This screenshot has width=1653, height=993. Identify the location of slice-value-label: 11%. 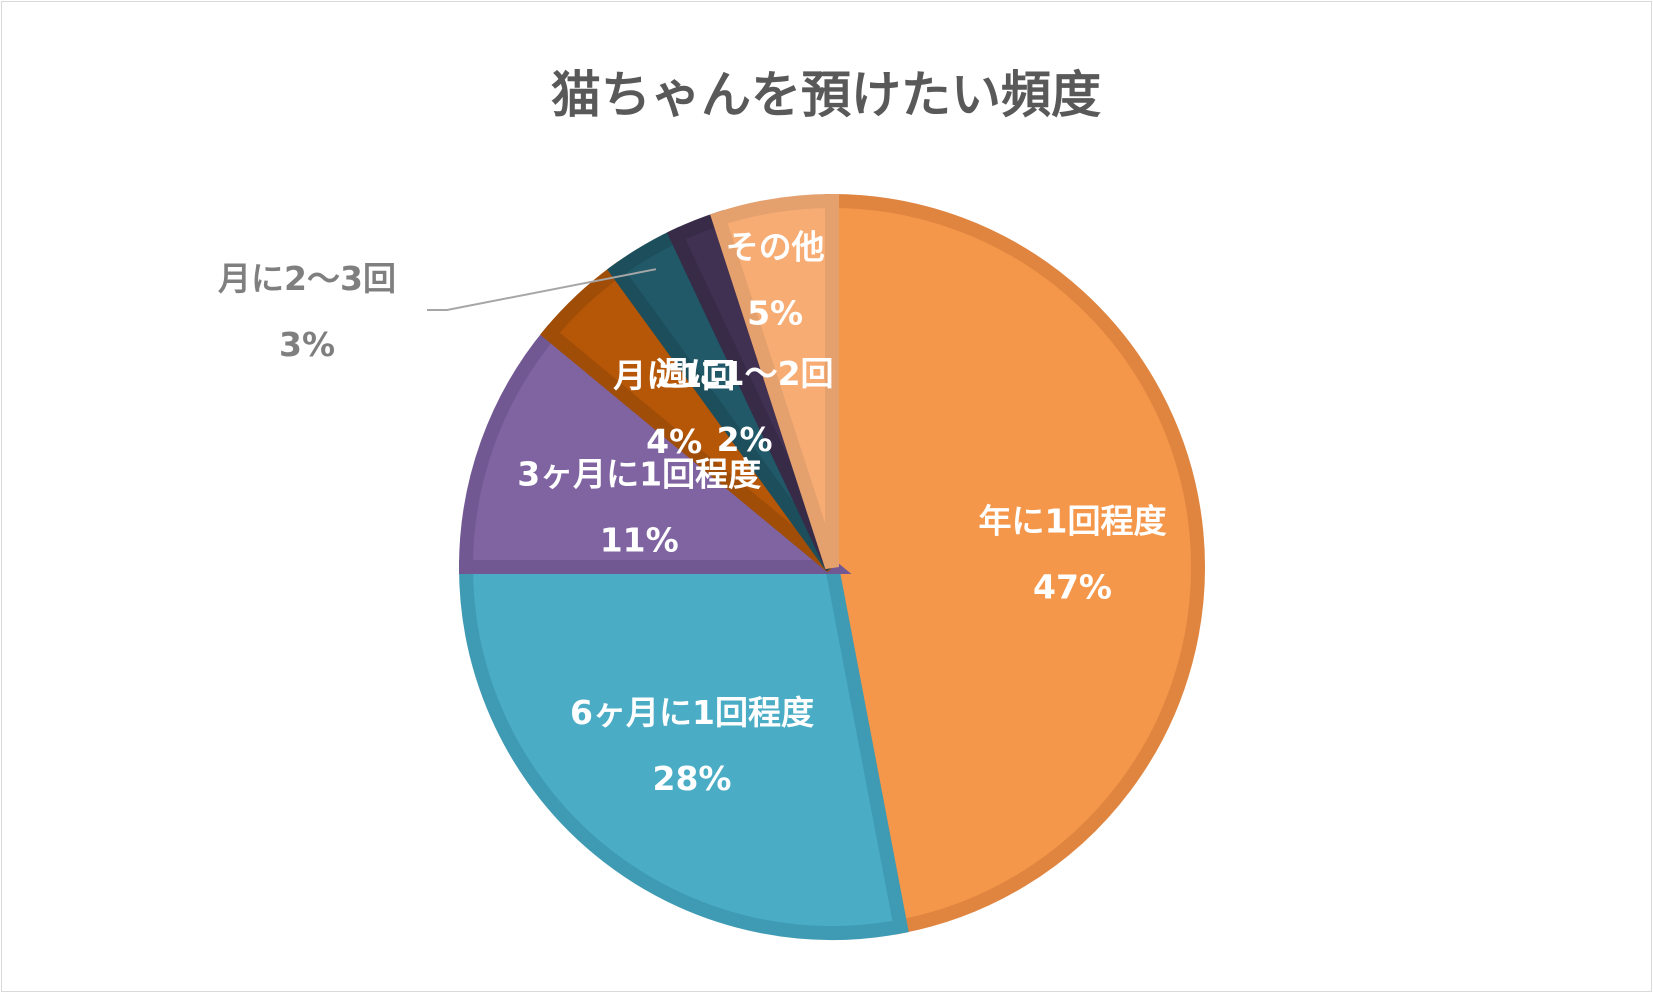
(639, 540).